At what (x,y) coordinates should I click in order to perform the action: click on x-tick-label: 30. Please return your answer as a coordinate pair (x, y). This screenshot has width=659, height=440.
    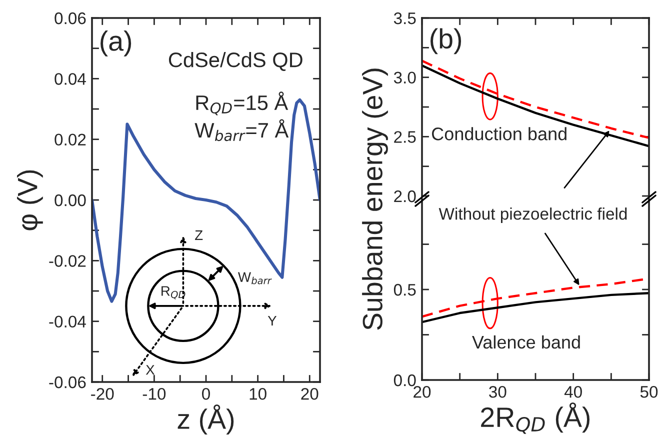
    Looking at the image, I should click on (497, 392).